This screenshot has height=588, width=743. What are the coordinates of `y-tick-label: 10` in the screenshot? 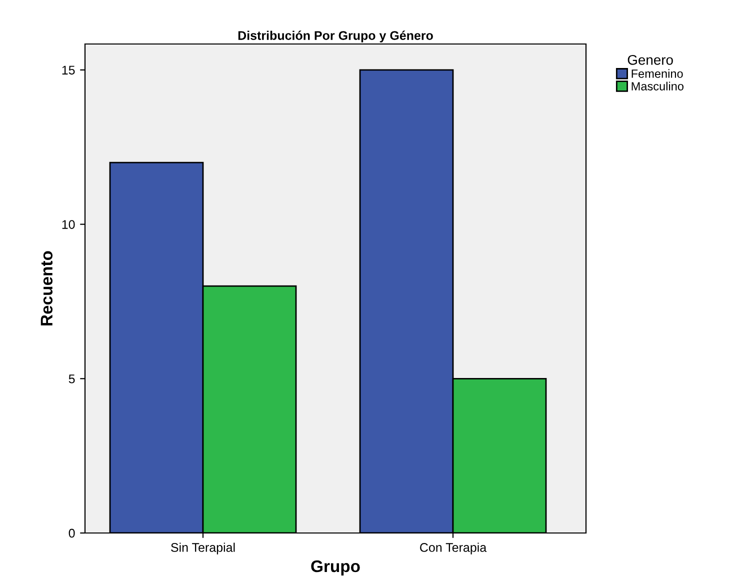 It's located at (68, 224).